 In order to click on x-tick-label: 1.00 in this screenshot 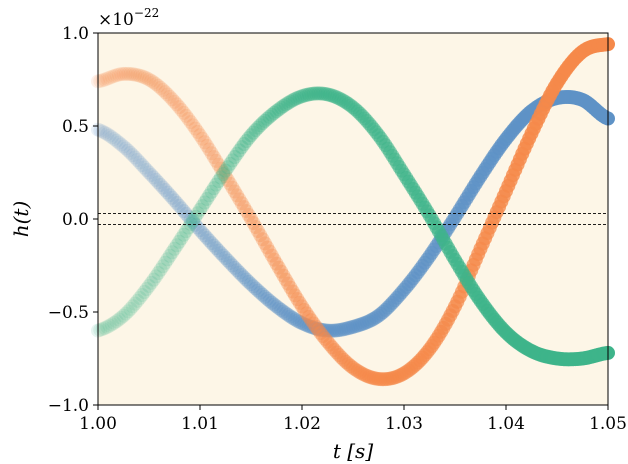, I will do `click(98, 424)`.